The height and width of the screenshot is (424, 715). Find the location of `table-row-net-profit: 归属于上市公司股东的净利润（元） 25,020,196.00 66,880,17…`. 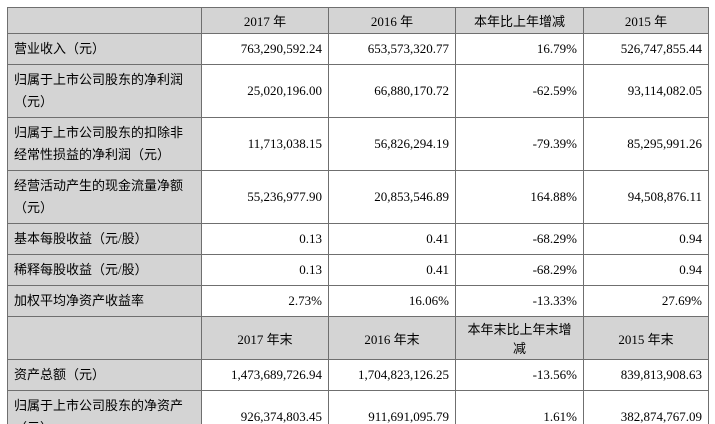

table-row-net-profit: 归属于上市公司股东的净利润（元） 25,020,196.00 66,880,17… is located at coordinates (358, 91).